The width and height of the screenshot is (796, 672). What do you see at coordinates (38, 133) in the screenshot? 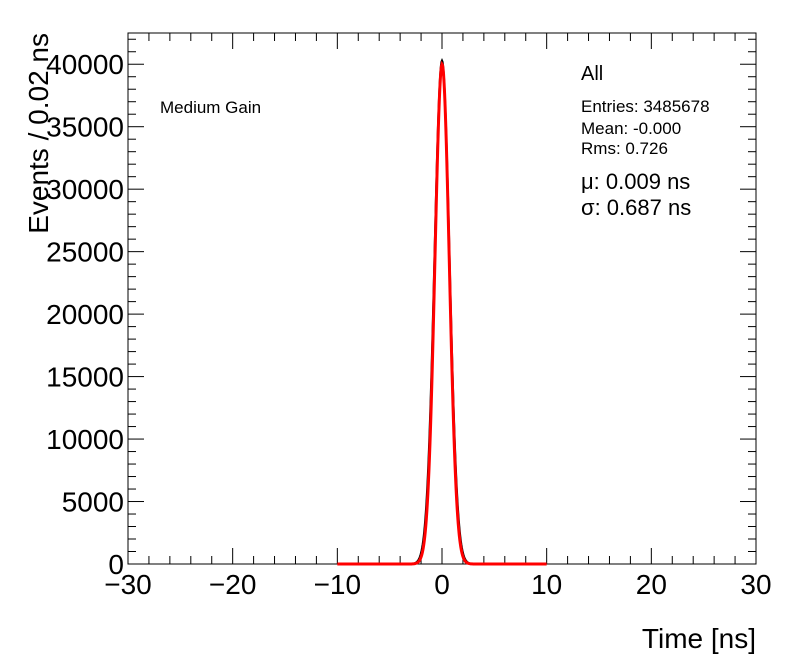
I see `y-axis-title: Events / 0.02 ns` at bounding box center [38, 133].